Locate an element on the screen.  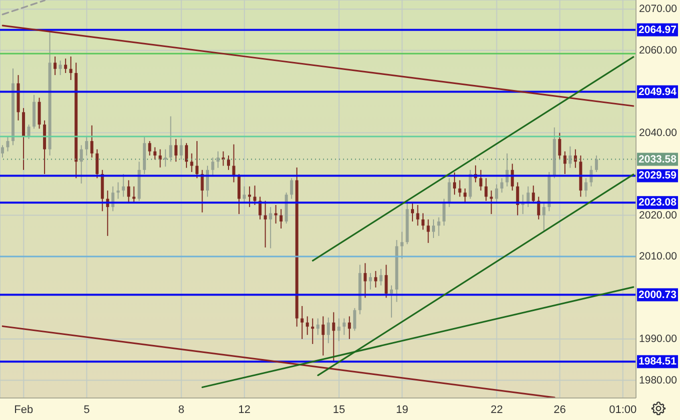
x-tick-label: 22 is located at coordinates (496, 410).